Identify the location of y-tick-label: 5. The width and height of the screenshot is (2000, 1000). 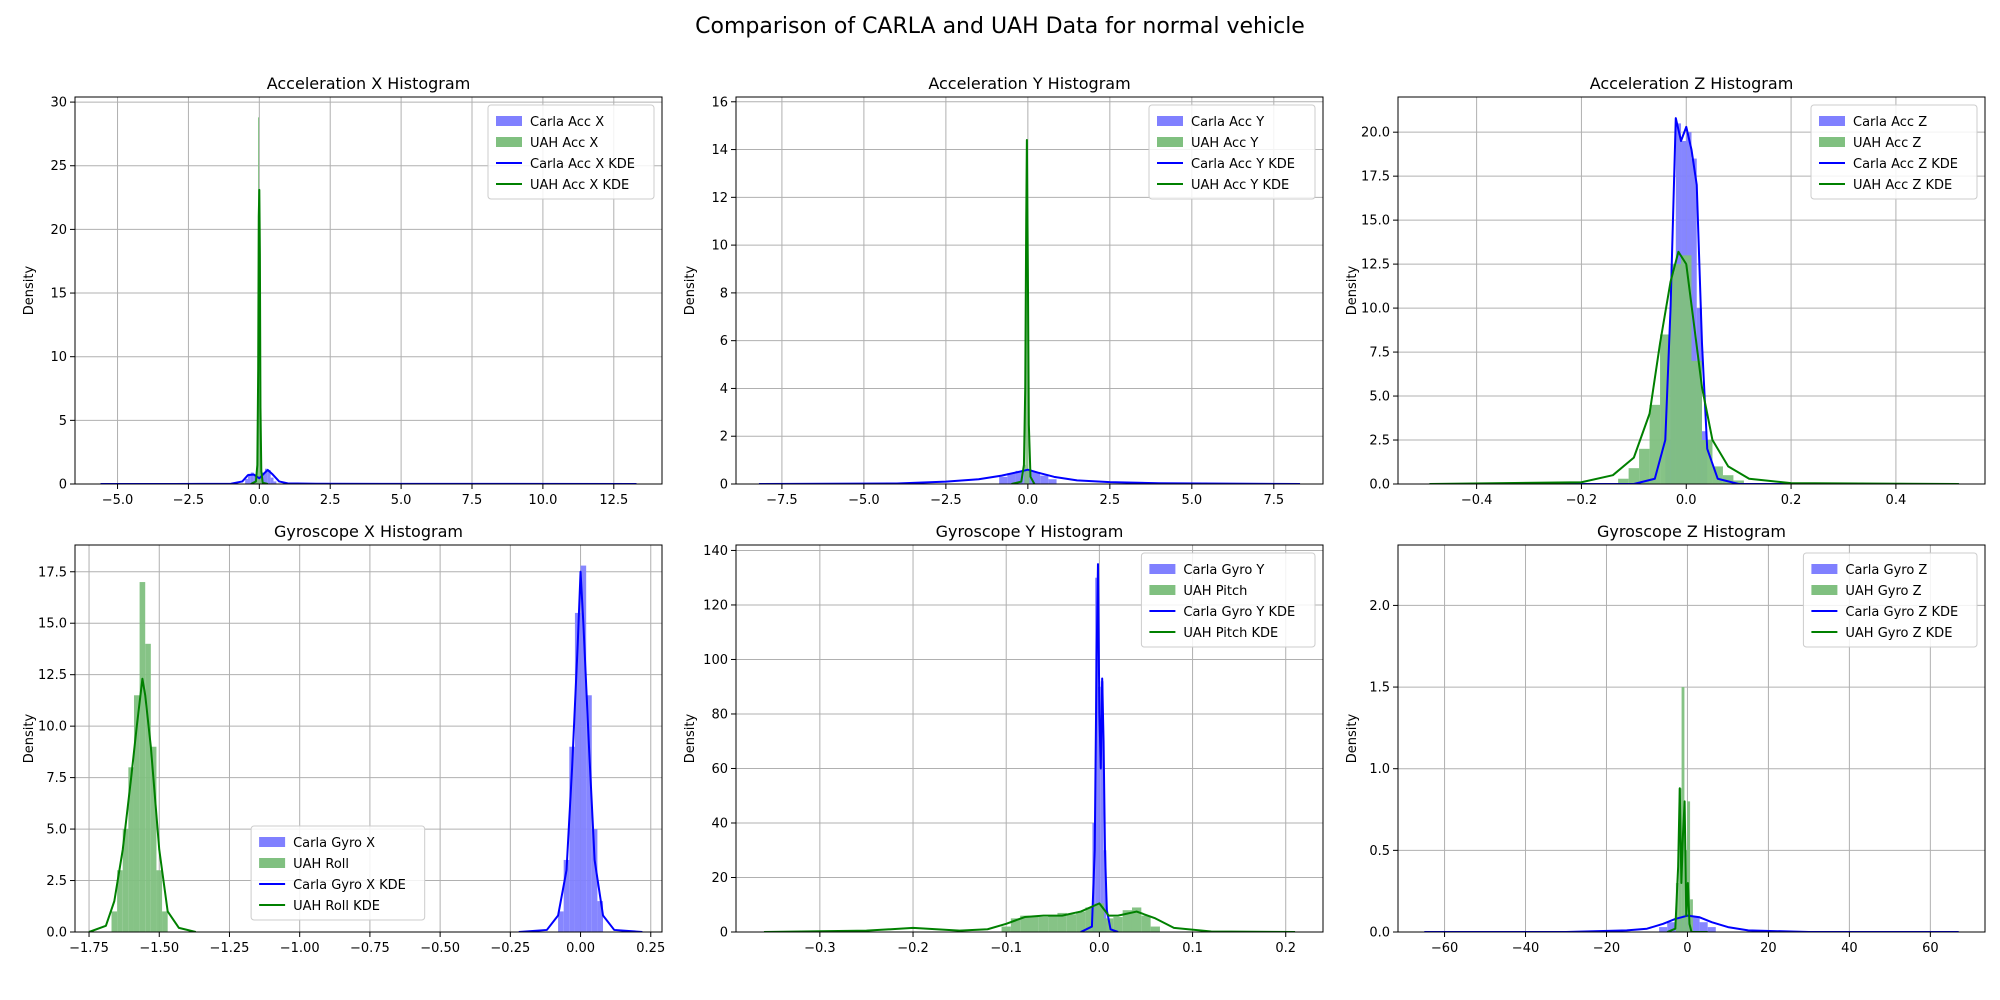
(63, 421).